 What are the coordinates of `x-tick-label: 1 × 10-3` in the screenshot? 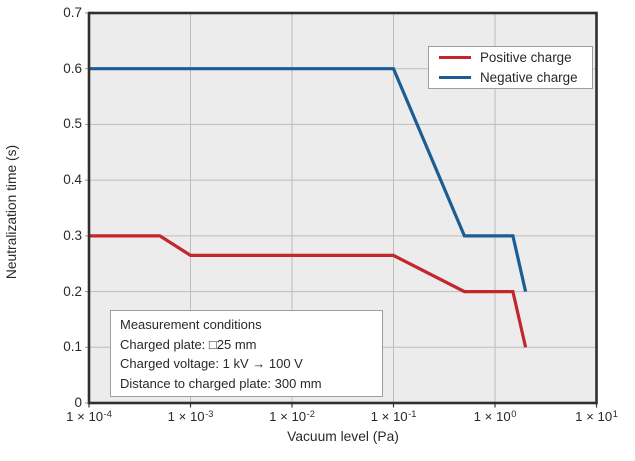 It's located at (190, 416).